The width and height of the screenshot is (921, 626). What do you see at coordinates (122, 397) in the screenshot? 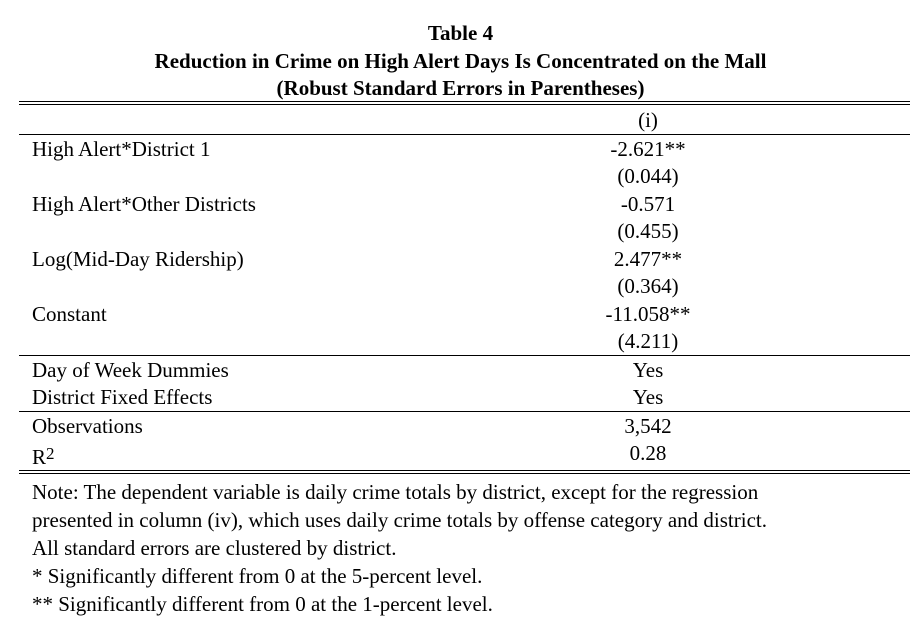
I see `control-label: District Fixed Effects` at bounding box center [122, 397].